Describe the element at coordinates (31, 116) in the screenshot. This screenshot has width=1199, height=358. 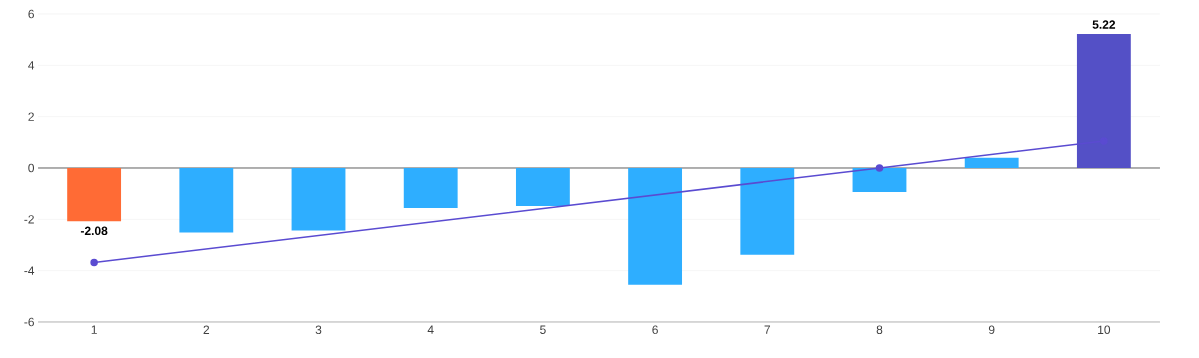
I see `y-tick-label: 2` at that location.